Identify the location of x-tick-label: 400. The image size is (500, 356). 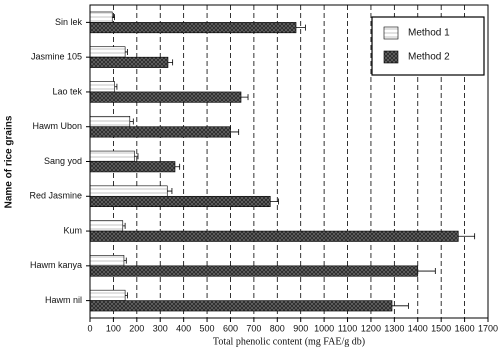
(183, 328).